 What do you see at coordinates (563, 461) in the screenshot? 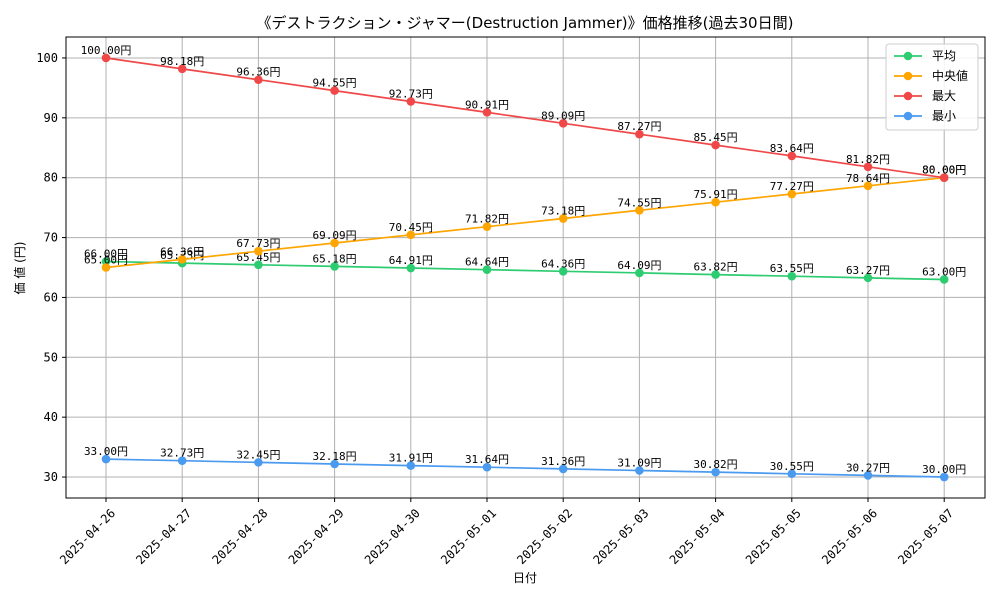
I see `data-label: 31.36円` at bounding box center [563, 461].